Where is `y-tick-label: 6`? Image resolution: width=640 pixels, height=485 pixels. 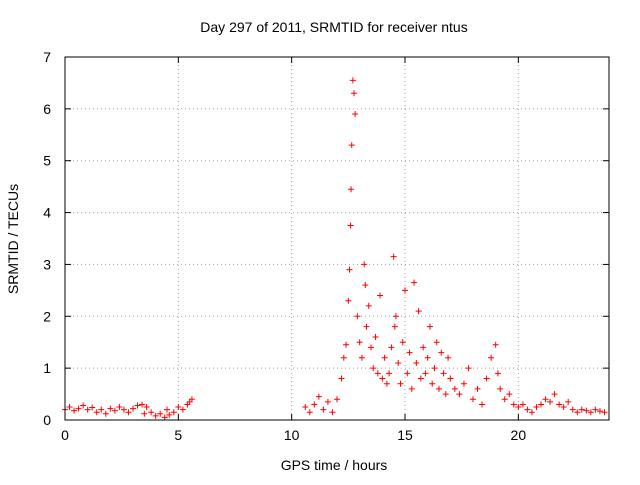 y-tick-label: 6 is located at coordinates (47, 109).